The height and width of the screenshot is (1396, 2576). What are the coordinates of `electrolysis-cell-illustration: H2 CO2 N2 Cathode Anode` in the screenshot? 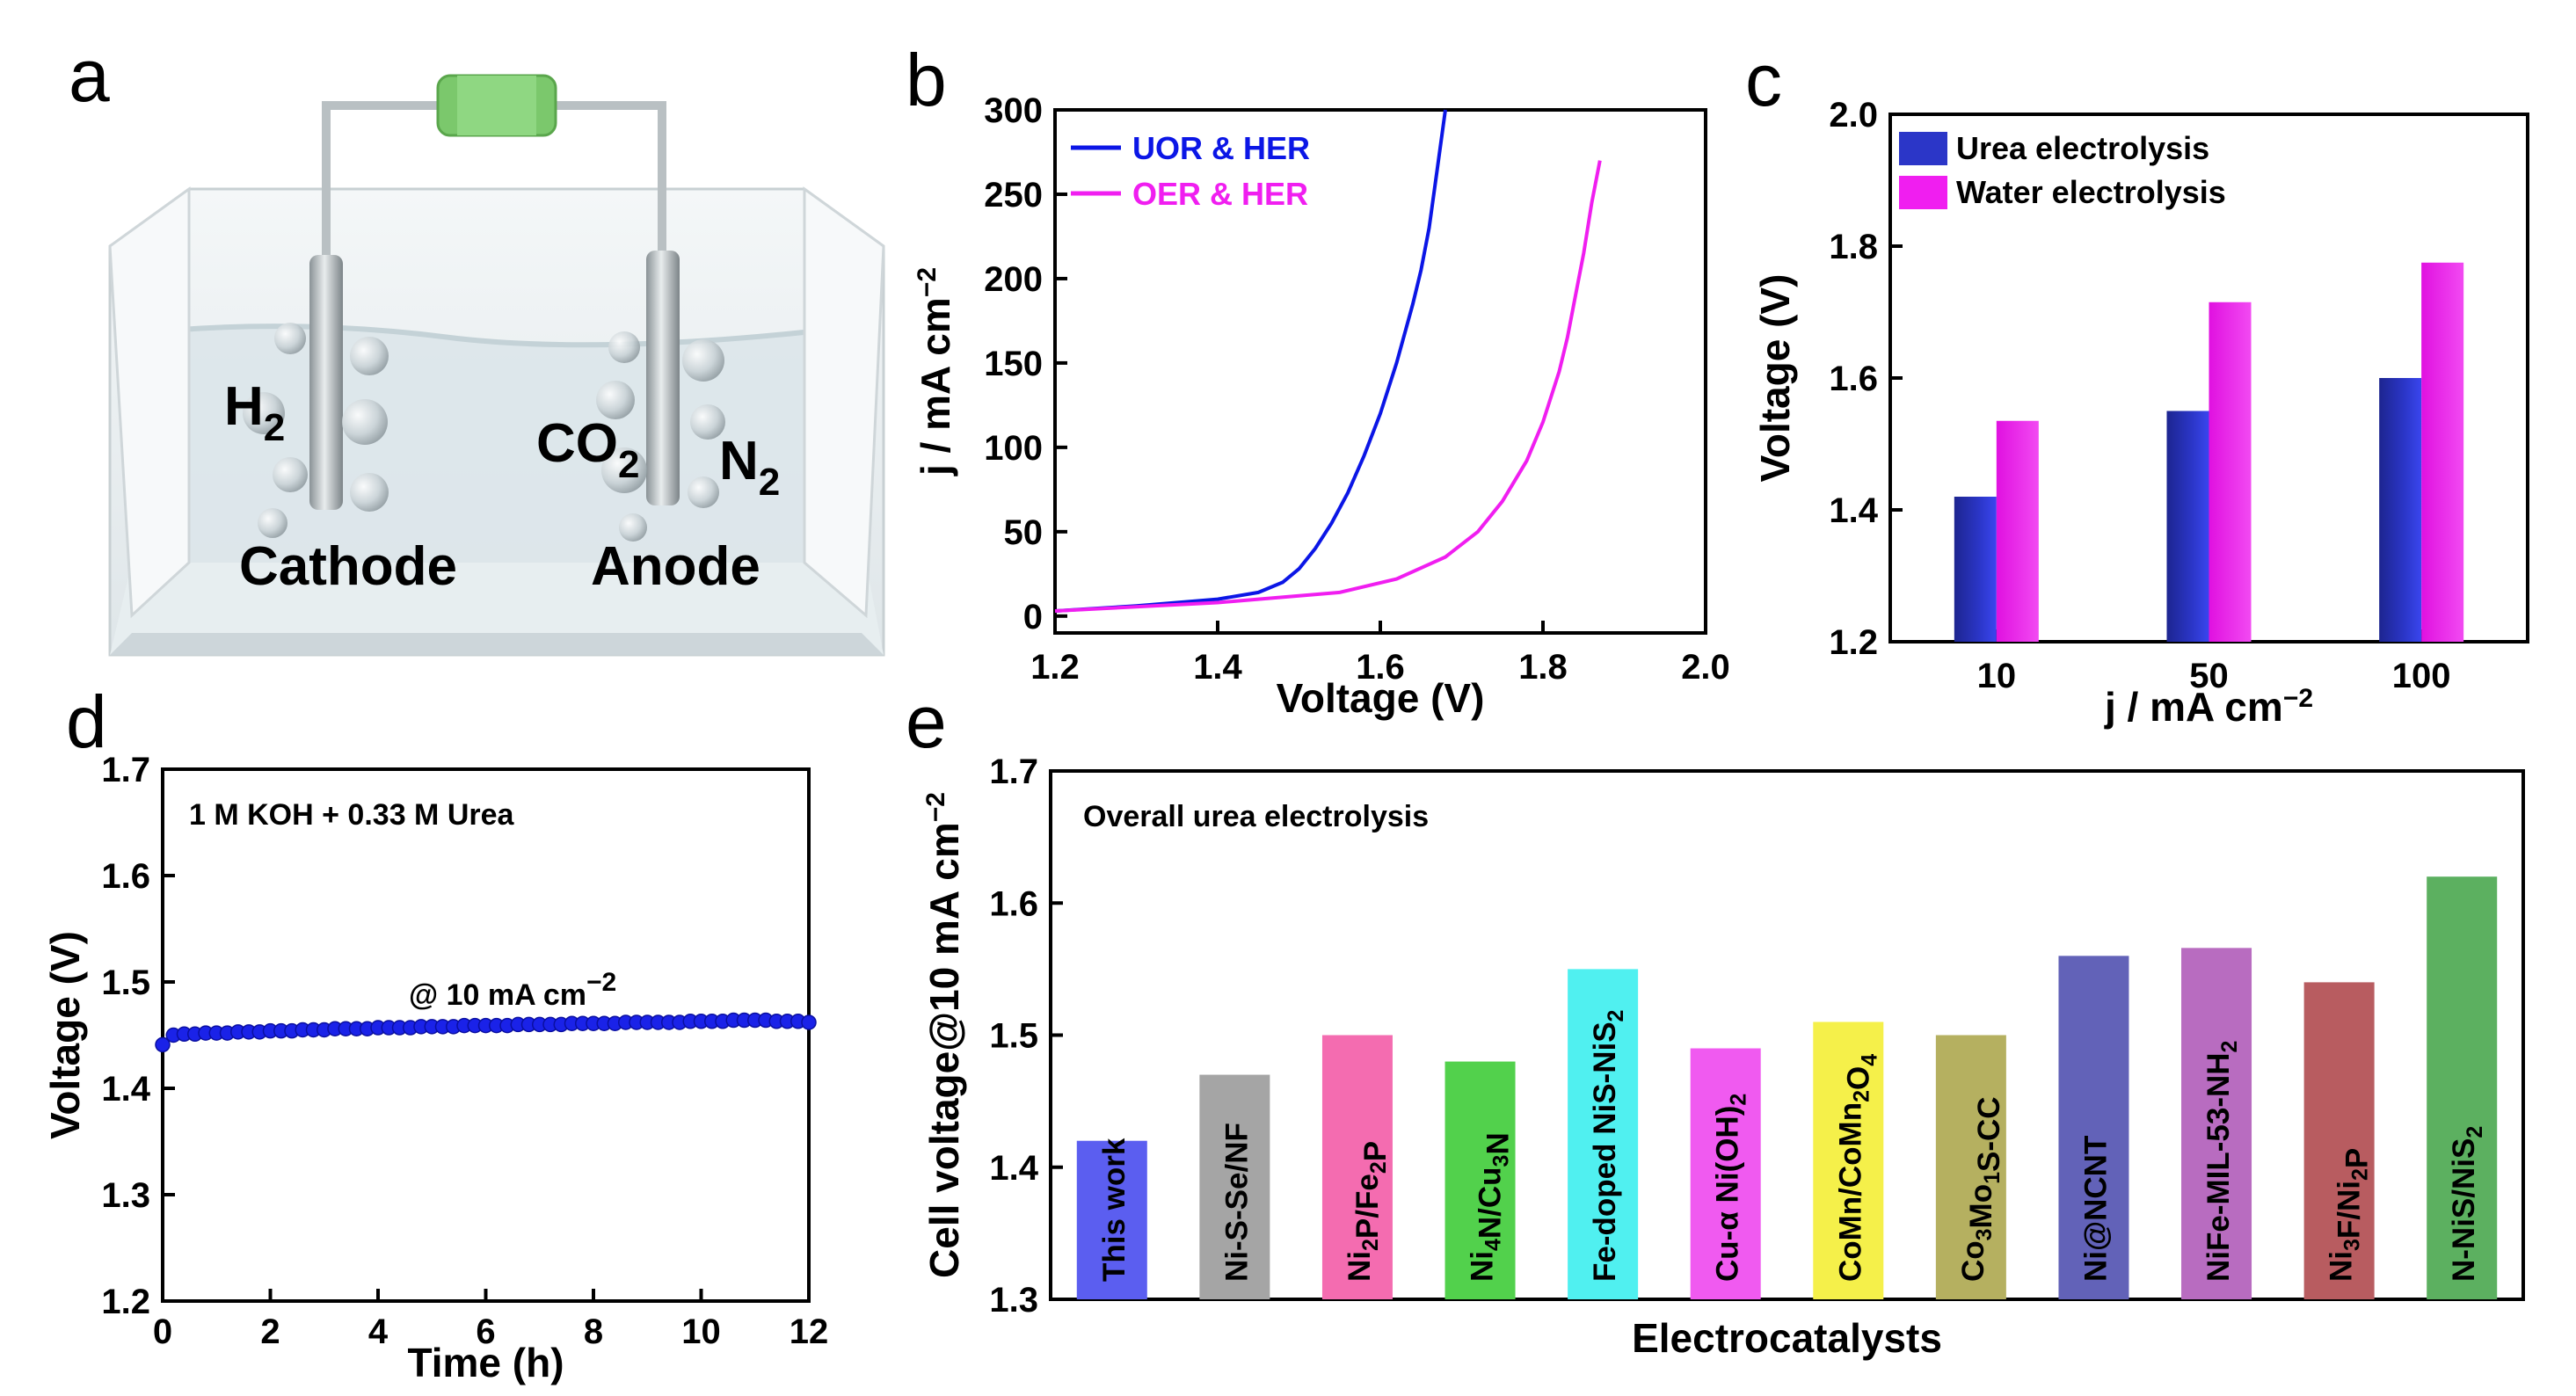 It's located at (496, 365).